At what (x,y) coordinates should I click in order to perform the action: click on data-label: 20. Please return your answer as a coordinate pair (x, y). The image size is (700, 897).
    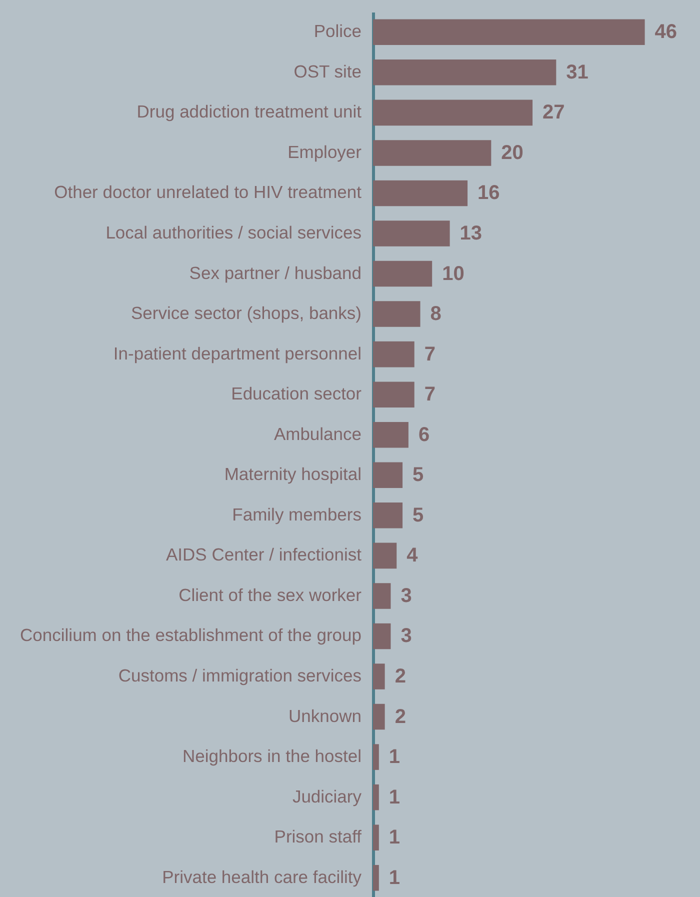
    Looking at the image, I should click on (512, 153).